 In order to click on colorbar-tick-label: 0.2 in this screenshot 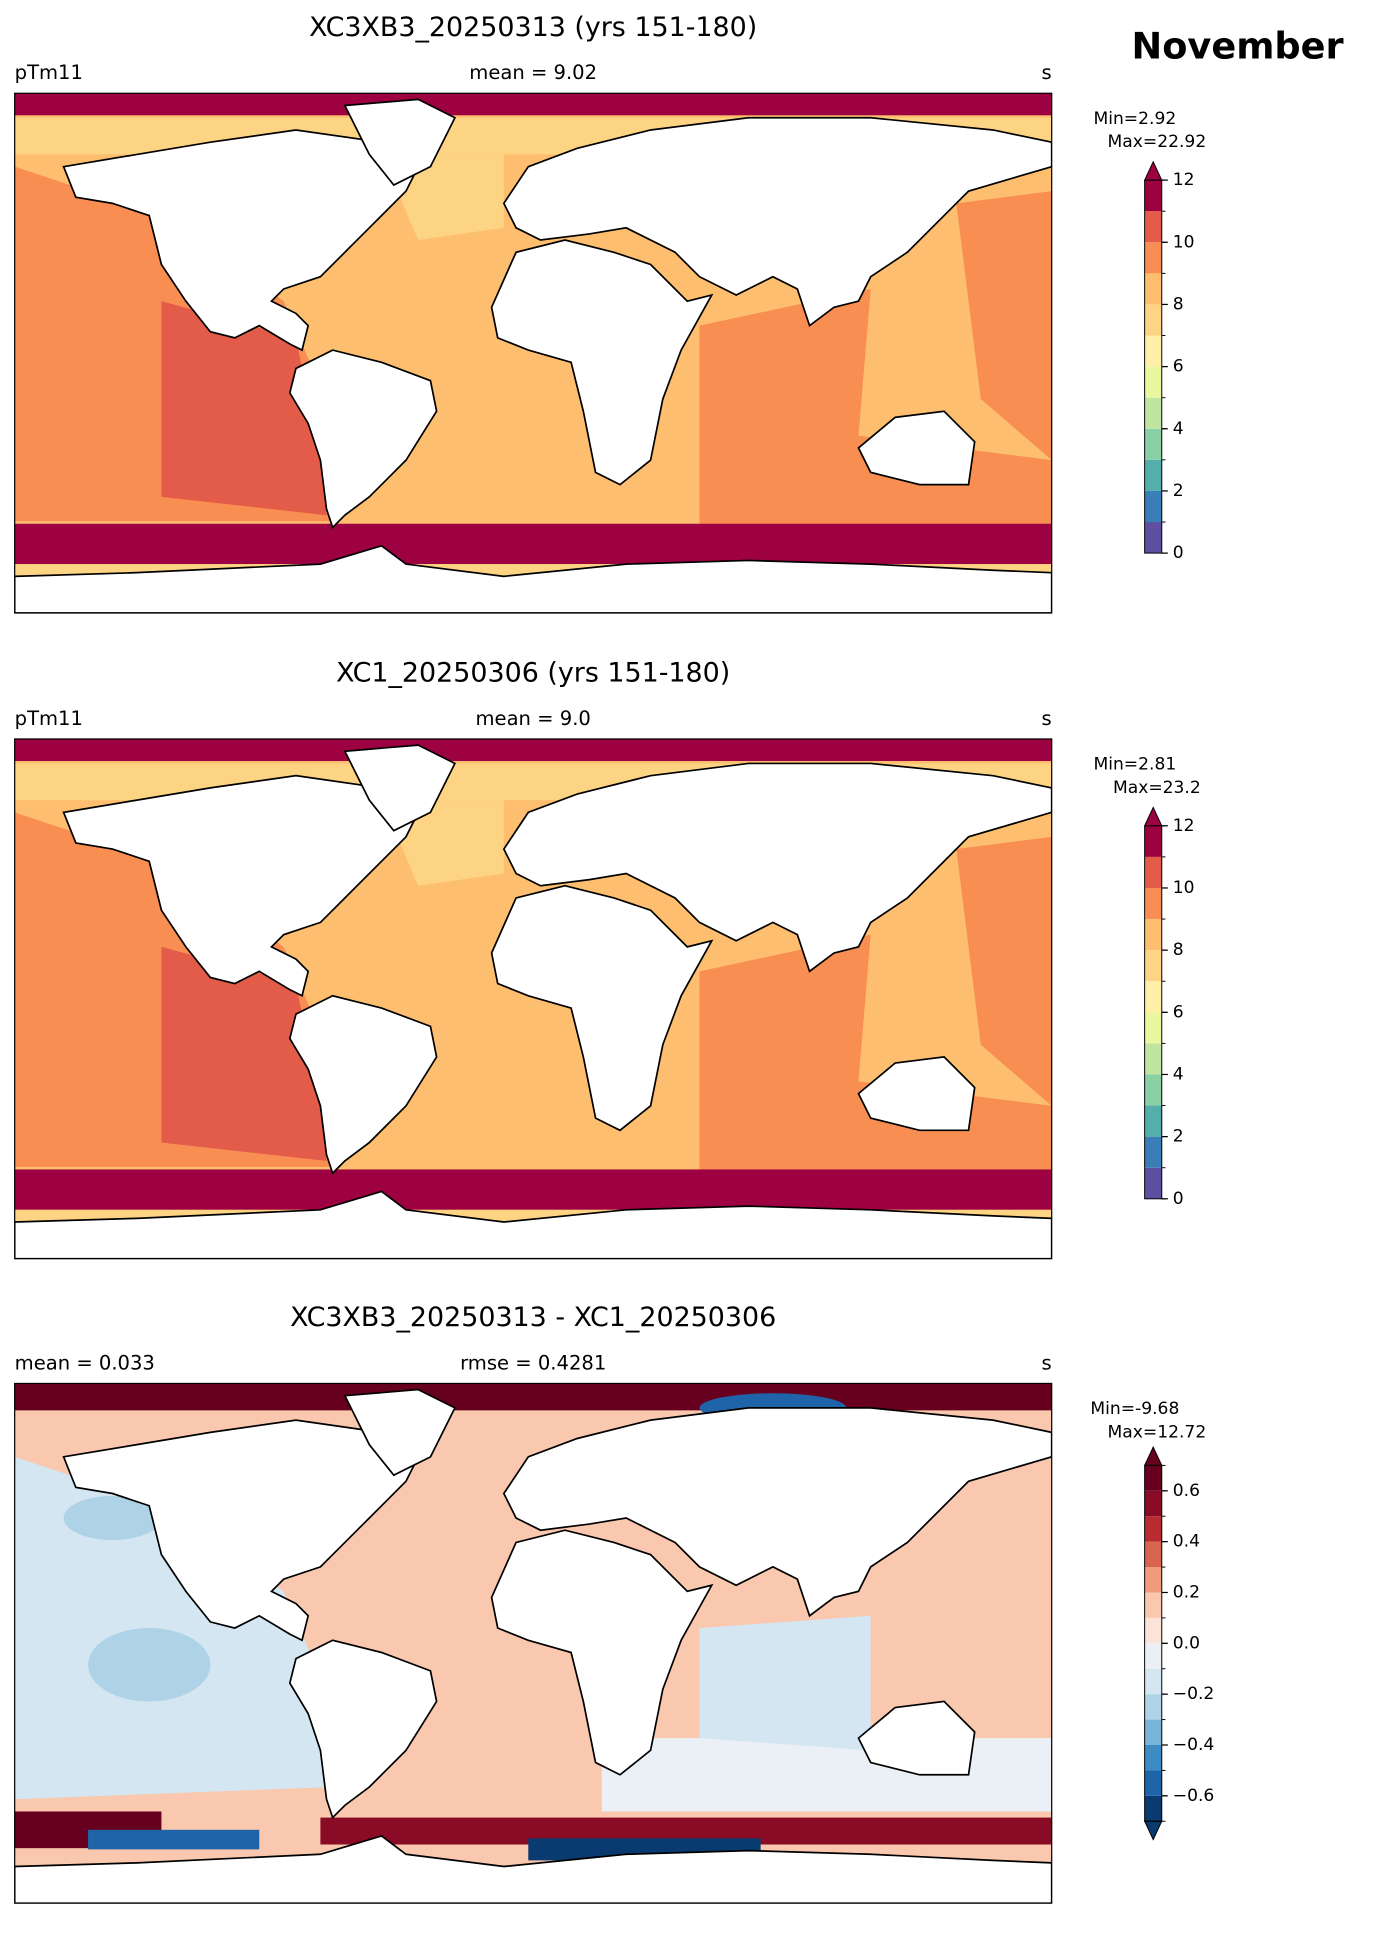, I will do `click(1186, 1592)`.